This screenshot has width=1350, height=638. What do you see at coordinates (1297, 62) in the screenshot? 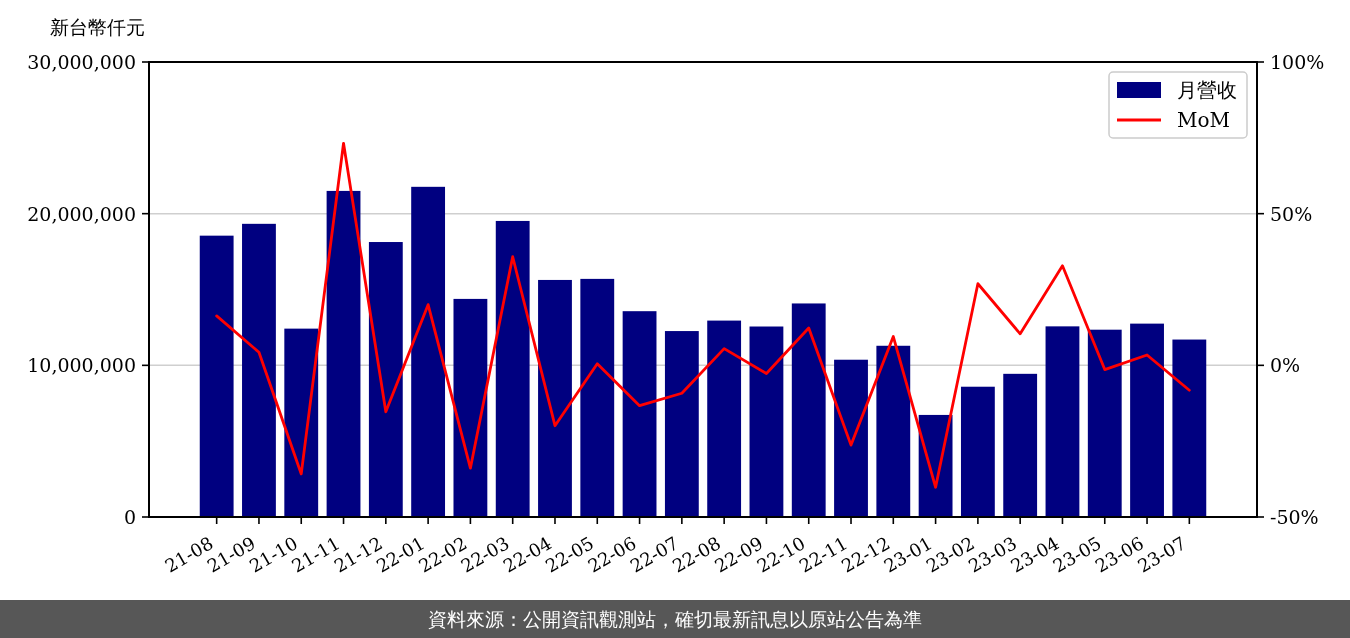
I see `y2-tick-label: 100%` at bounding box center [1297, 62].